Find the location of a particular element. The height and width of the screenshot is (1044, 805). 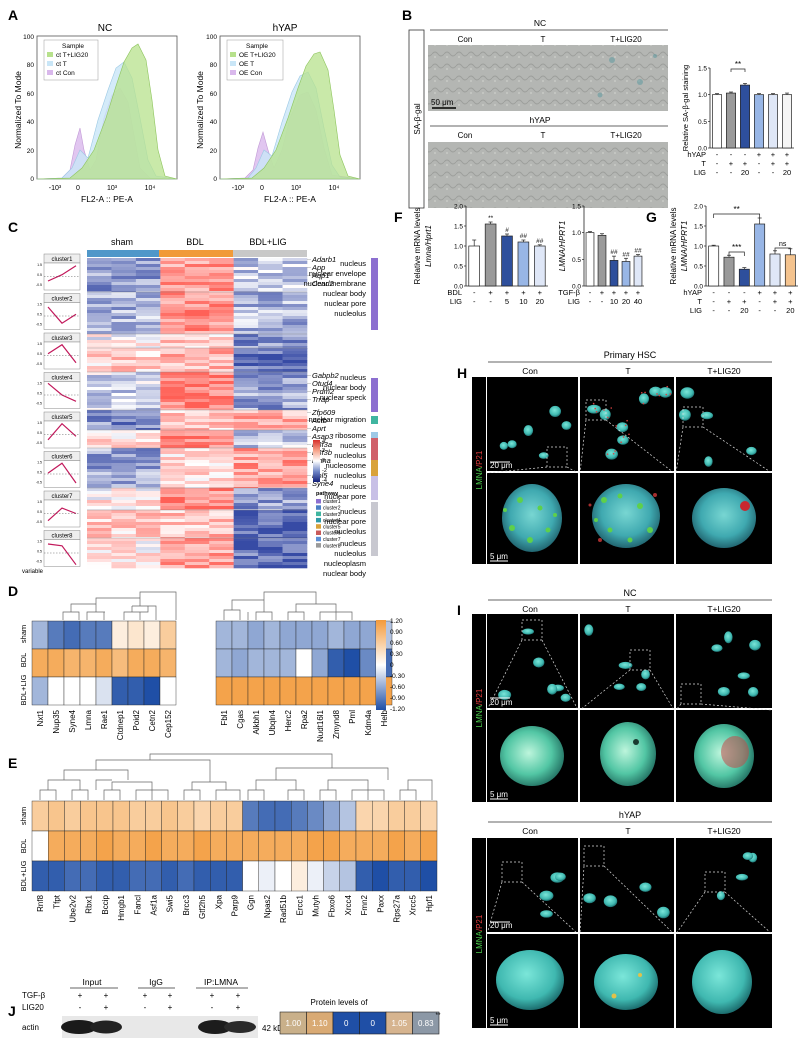

go-term: ribosome is located at coordinates (350, 435).